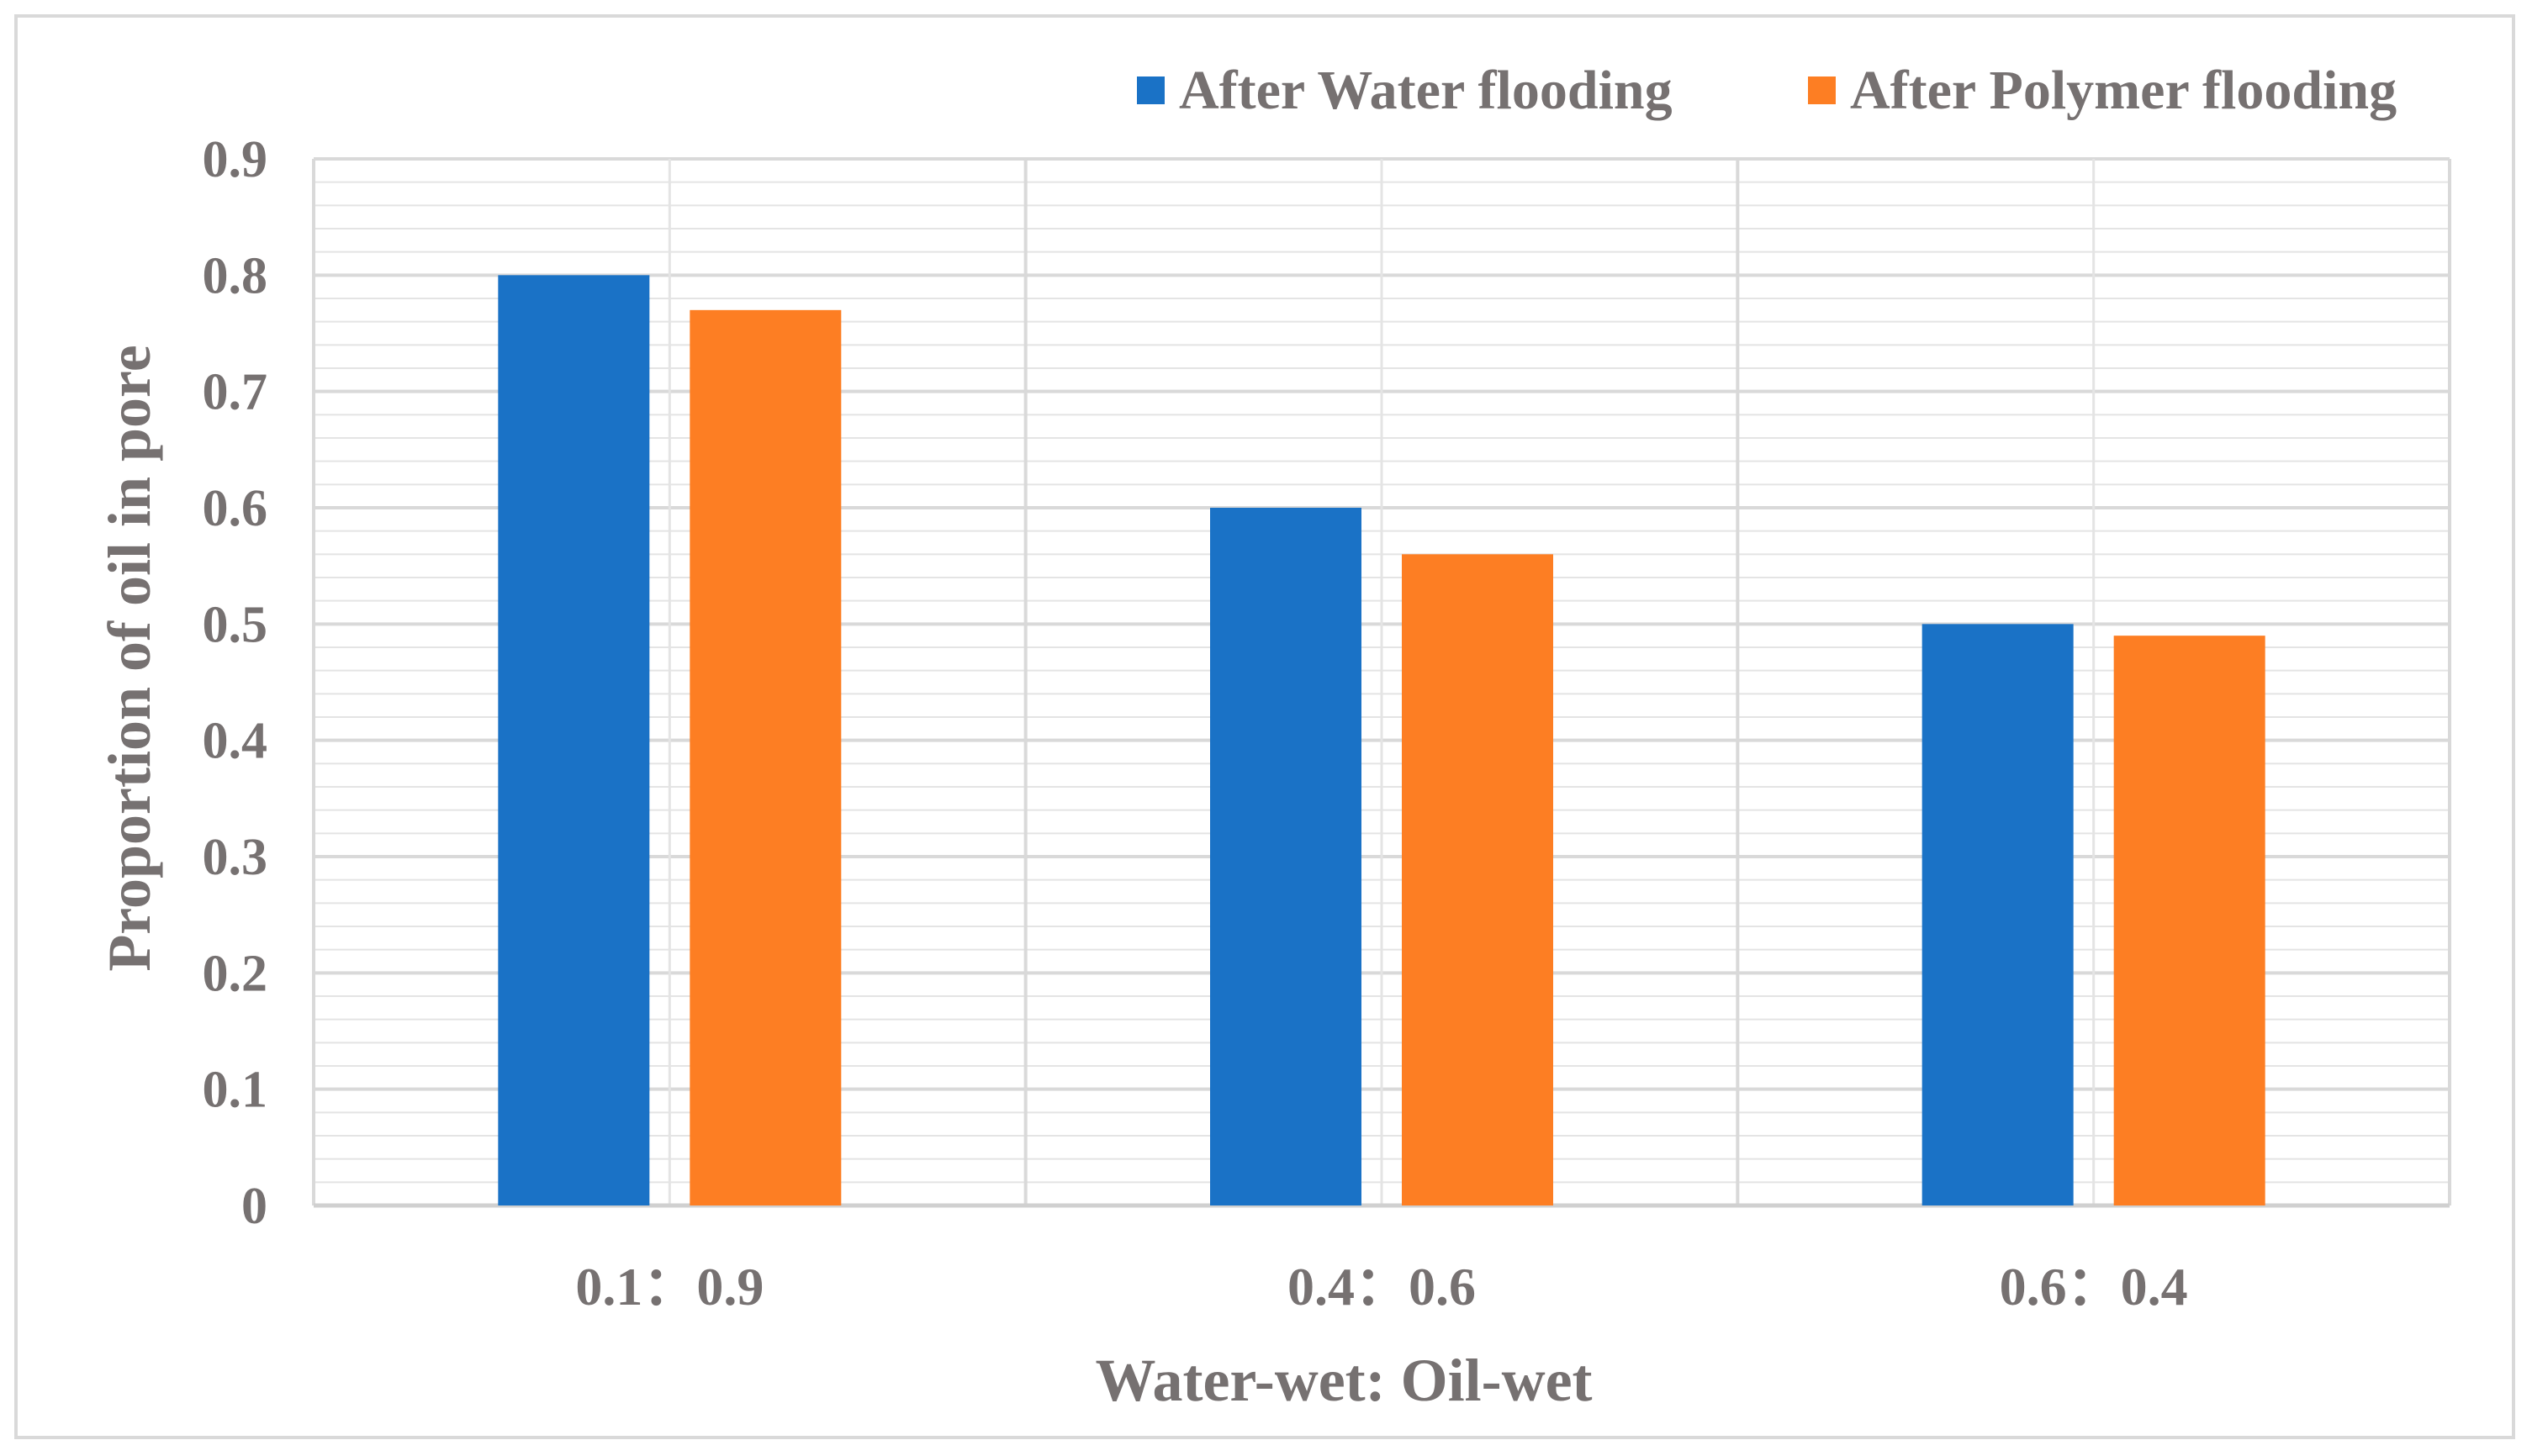 The image size is (2532, 1456). What do you see at coordinates (1151, 90) in the screenshot?
I see `legend-swatch-water` at bounding box center [1151, 90].